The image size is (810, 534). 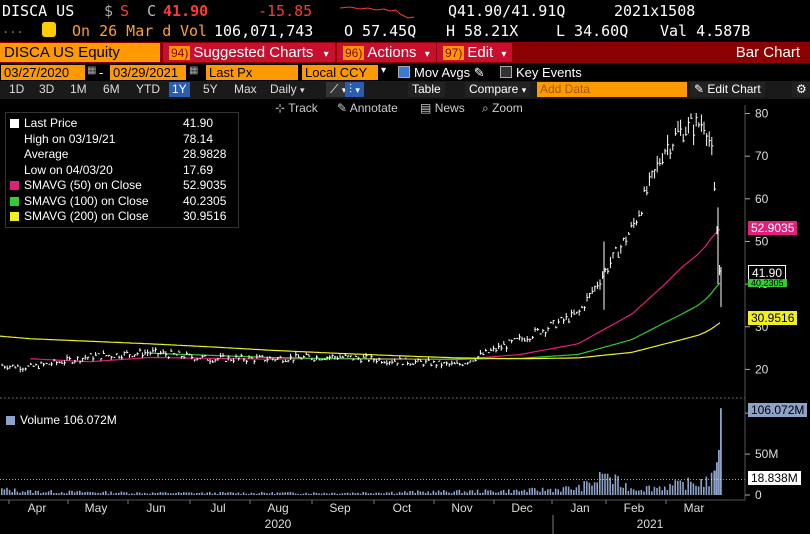 I want to click on x-tick-label: Jan, so click(x=579, y=508).